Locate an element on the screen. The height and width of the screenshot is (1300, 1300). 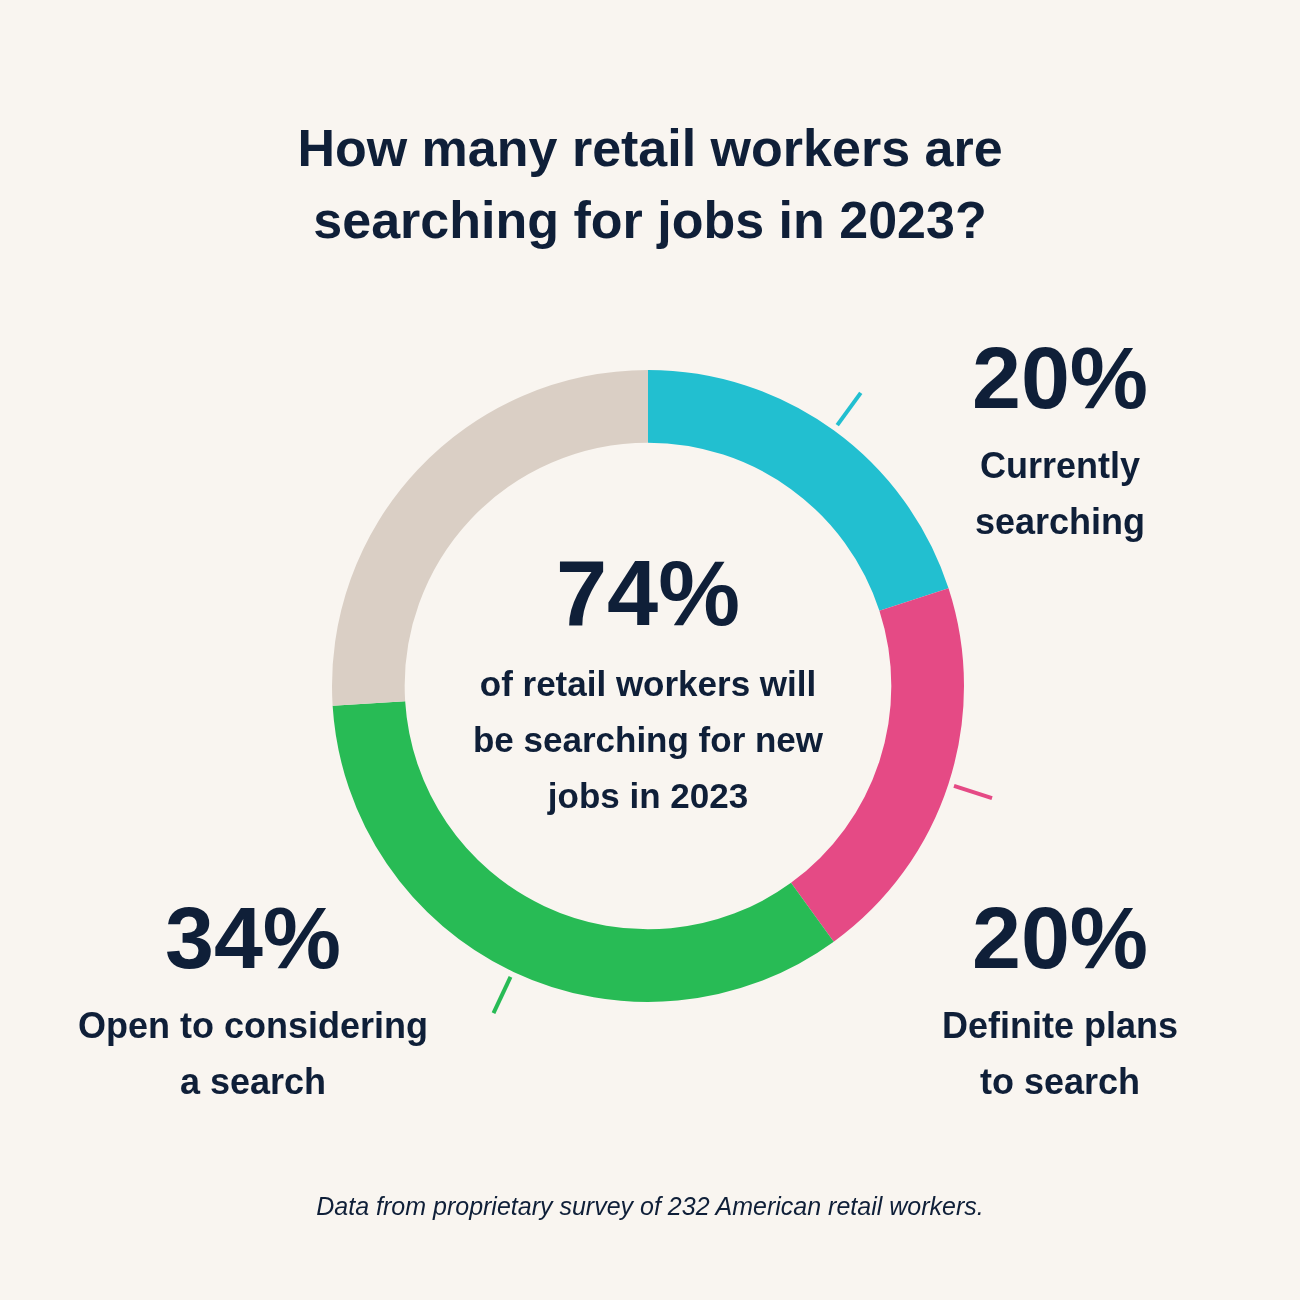
text: Data from proprietary survey of 232 American retail workers. is located at coordinates (650, 1206).